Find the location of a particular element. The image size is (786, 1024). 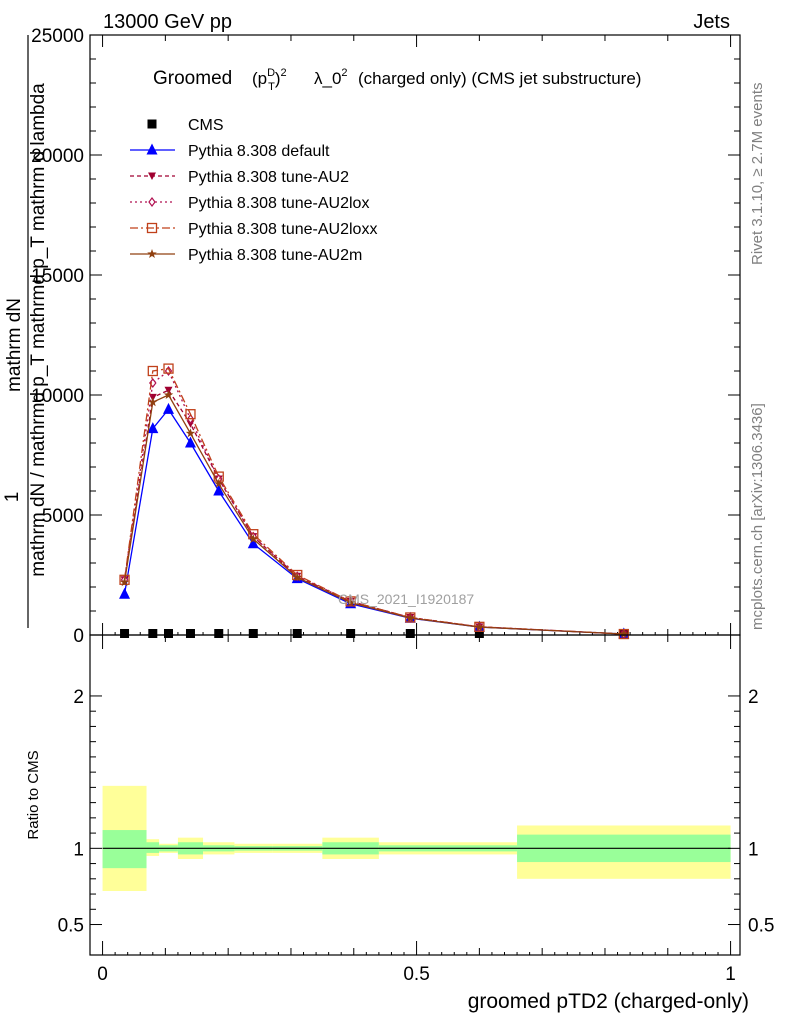

main-ytick-label-3: 15000 is located at coordinates (57, 276).